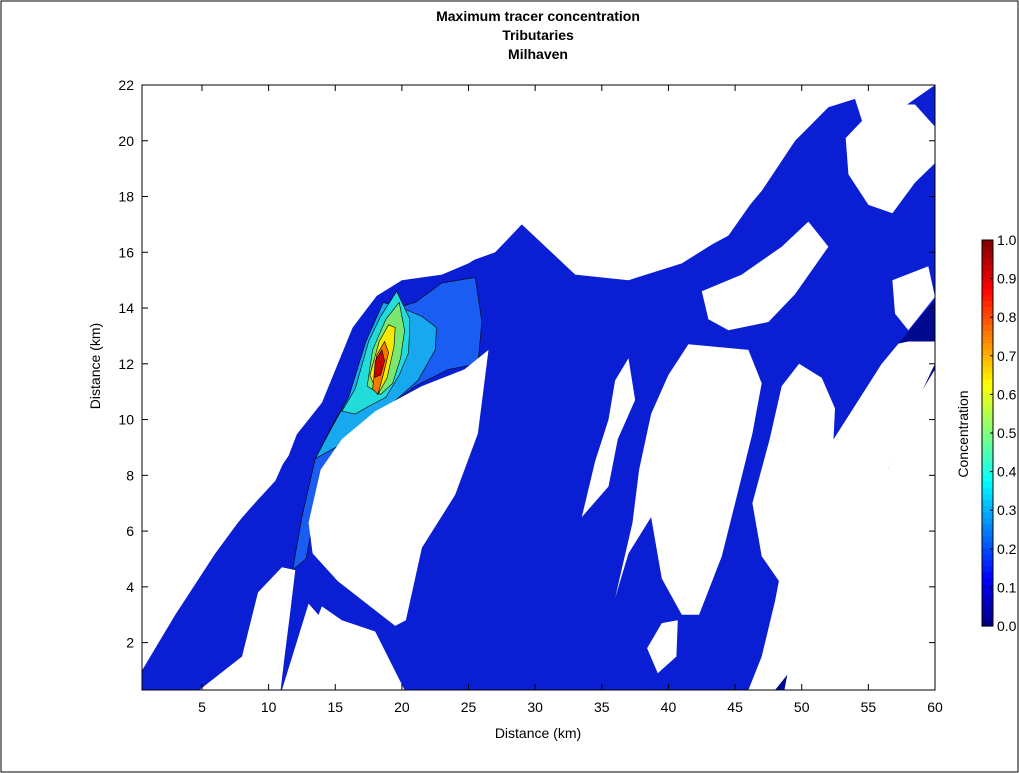 This screenshot has width=1019, height=773. Describe the element at coordinates (1007, 356) in the screenshot. I see `colorbar-tick-label: 0.7` at that location.